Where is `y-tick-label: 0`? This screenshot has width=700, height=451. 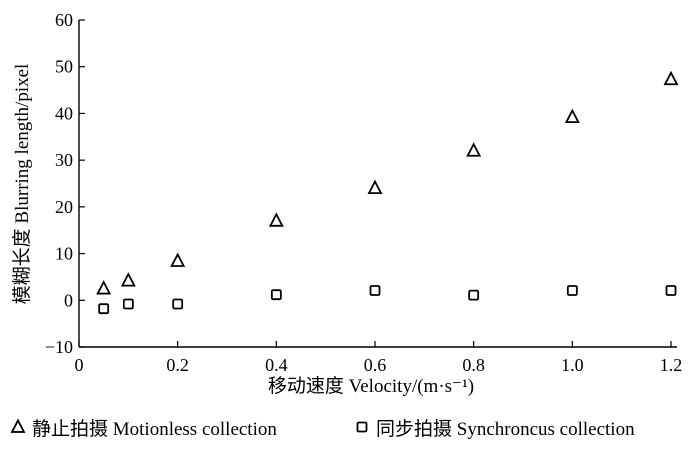 y-tick-label: 0 is located at coordinates (68, 300).